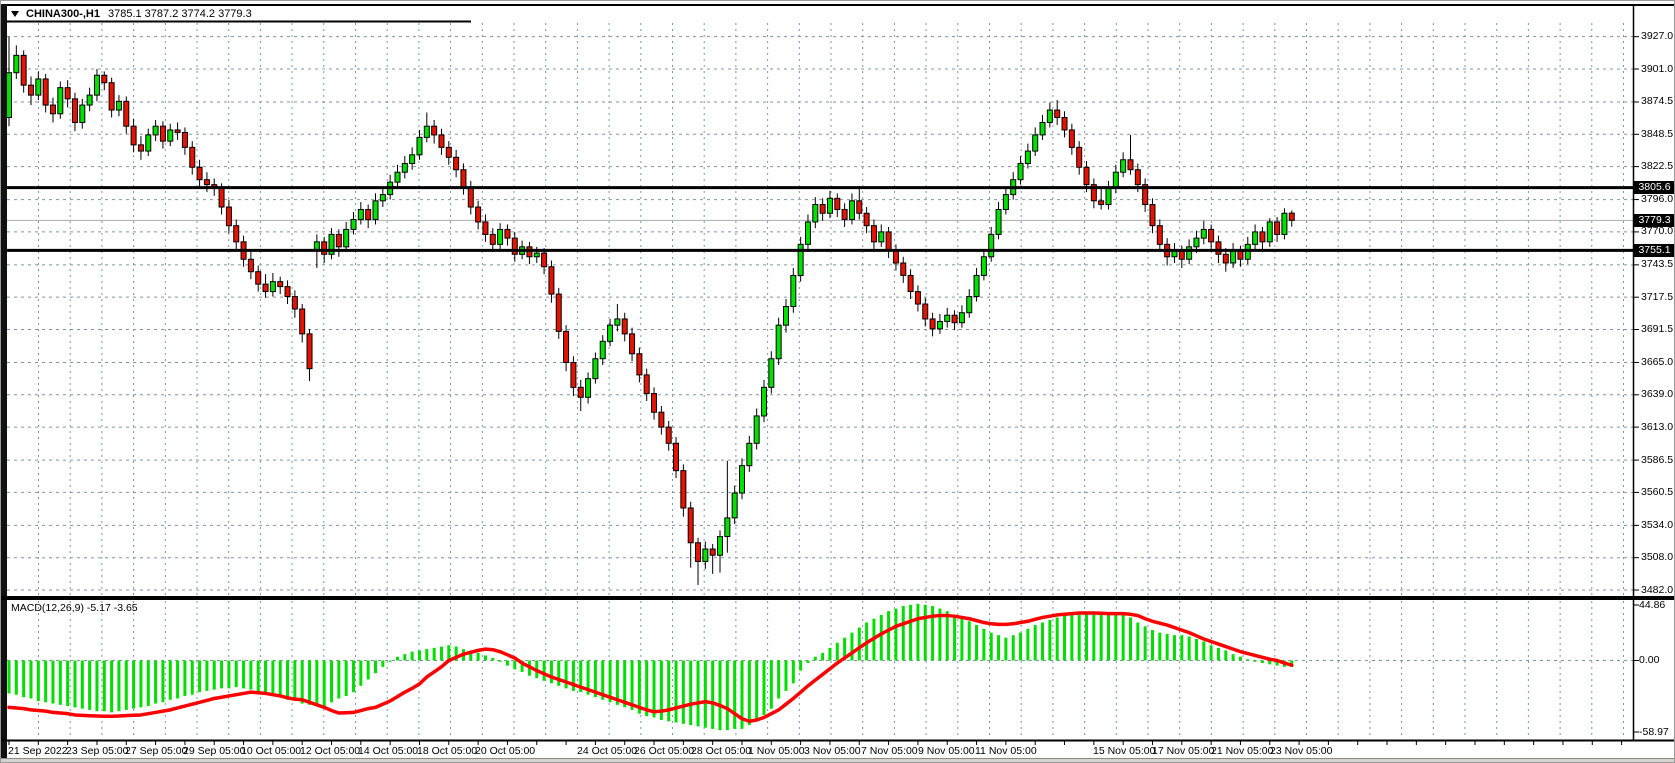  I want to click on time-axis-label: 9 Nov 05:00, so click(946, 751).